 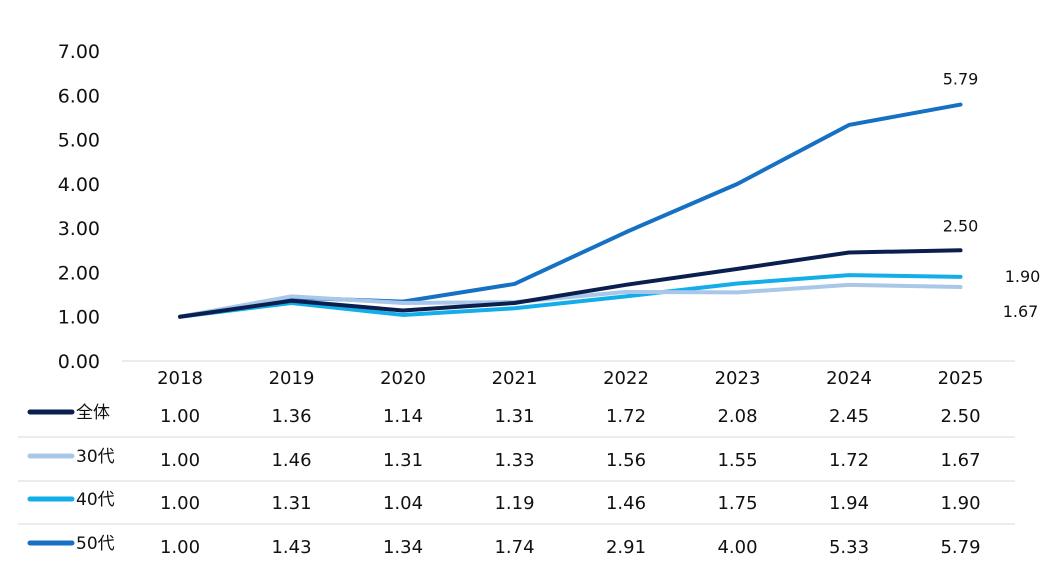 What do you see at coordinates (79, 229) in the screenshot?
I see `y-tick-label: 3.00` at bounding box center [79, 229].